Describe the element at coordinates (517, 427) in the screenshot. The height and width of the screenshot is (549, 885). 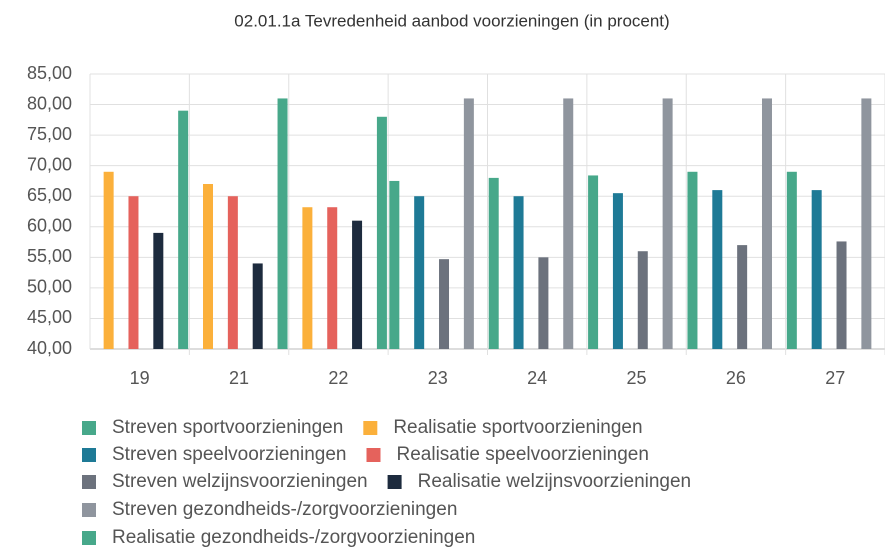
I see `legend-label: Realisatie sportvoorzieningen` at that location.